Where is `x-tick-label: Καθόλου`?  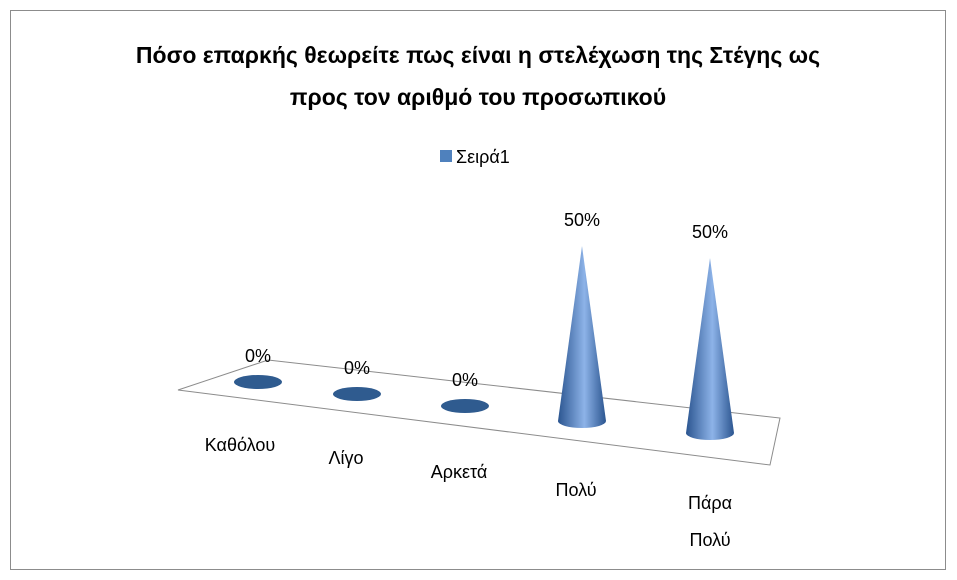 x-tick-label: Καθόλου is located at coordinates (240, 445).